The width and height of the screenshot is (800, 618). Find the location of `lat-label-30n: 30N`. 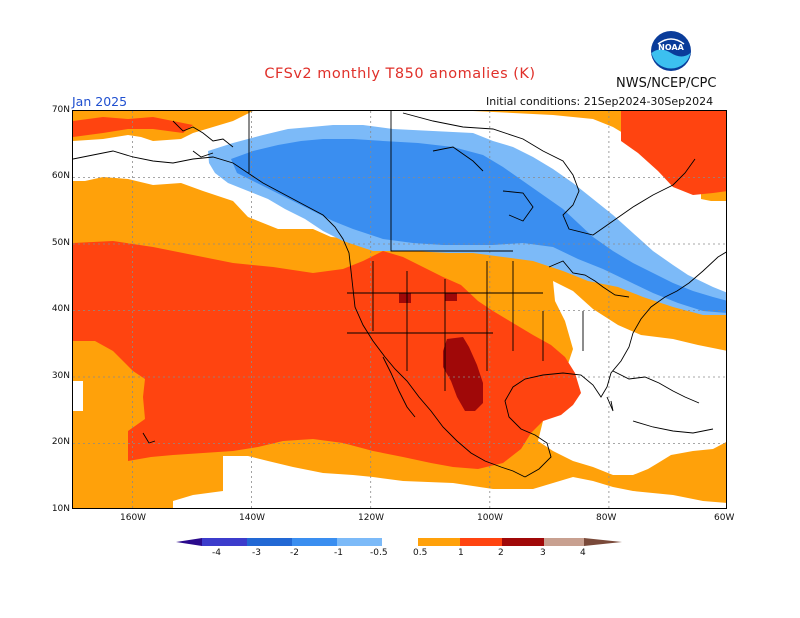

lat-label-30n: 30N is located at coordinates (60, 376).